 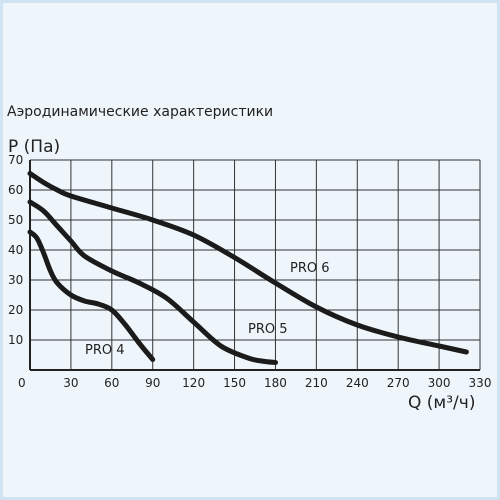 What do you see at coordinates (15, 190) in the screenshot?
I see `y-tick-label: 60` at bounding box center [15, 190].